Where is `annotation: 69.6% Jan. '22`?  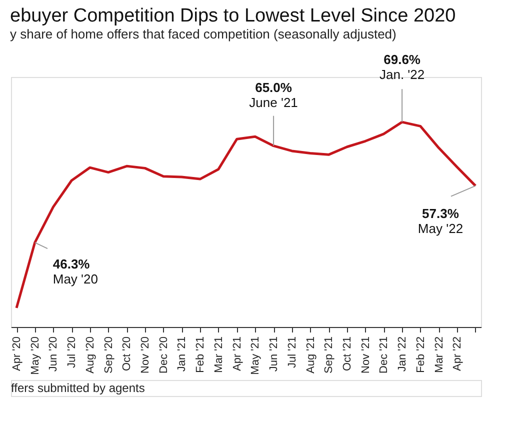 annotation: 69.6% Jan. '22 is located at coordinates (402, 67).